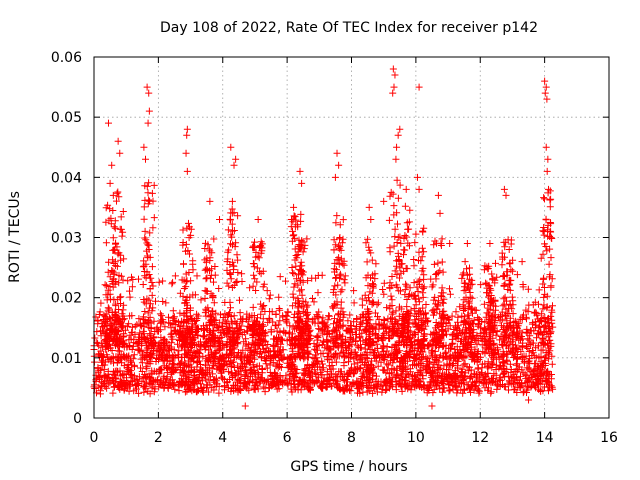  I want to click on y-tick-labels: 0 0.01 0.02 0.03 0.04 0.05 0.06, so click(66, 238).